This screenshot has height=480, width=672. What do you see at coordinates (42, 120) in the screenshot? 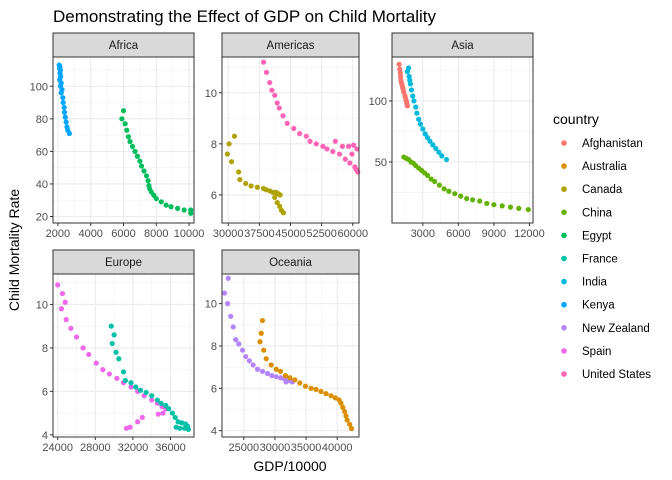
I see `y-tick-label: 80` at bounding box center [42, 120].